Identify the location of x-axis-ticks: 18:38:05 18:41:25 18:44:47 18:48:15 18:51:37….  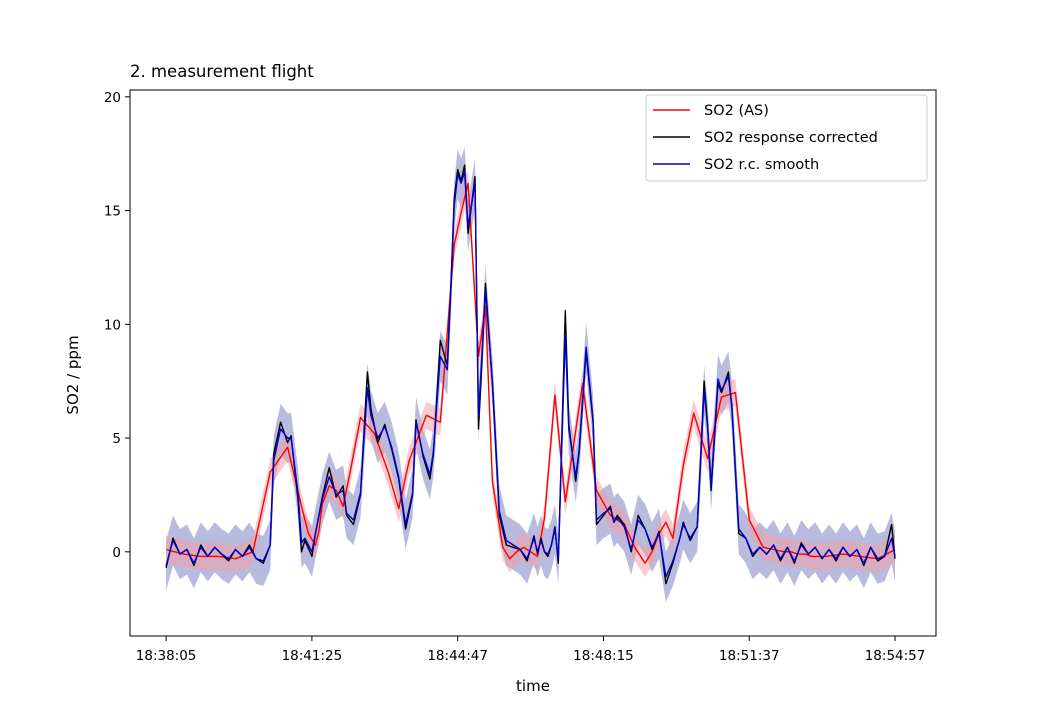
(531, 650).